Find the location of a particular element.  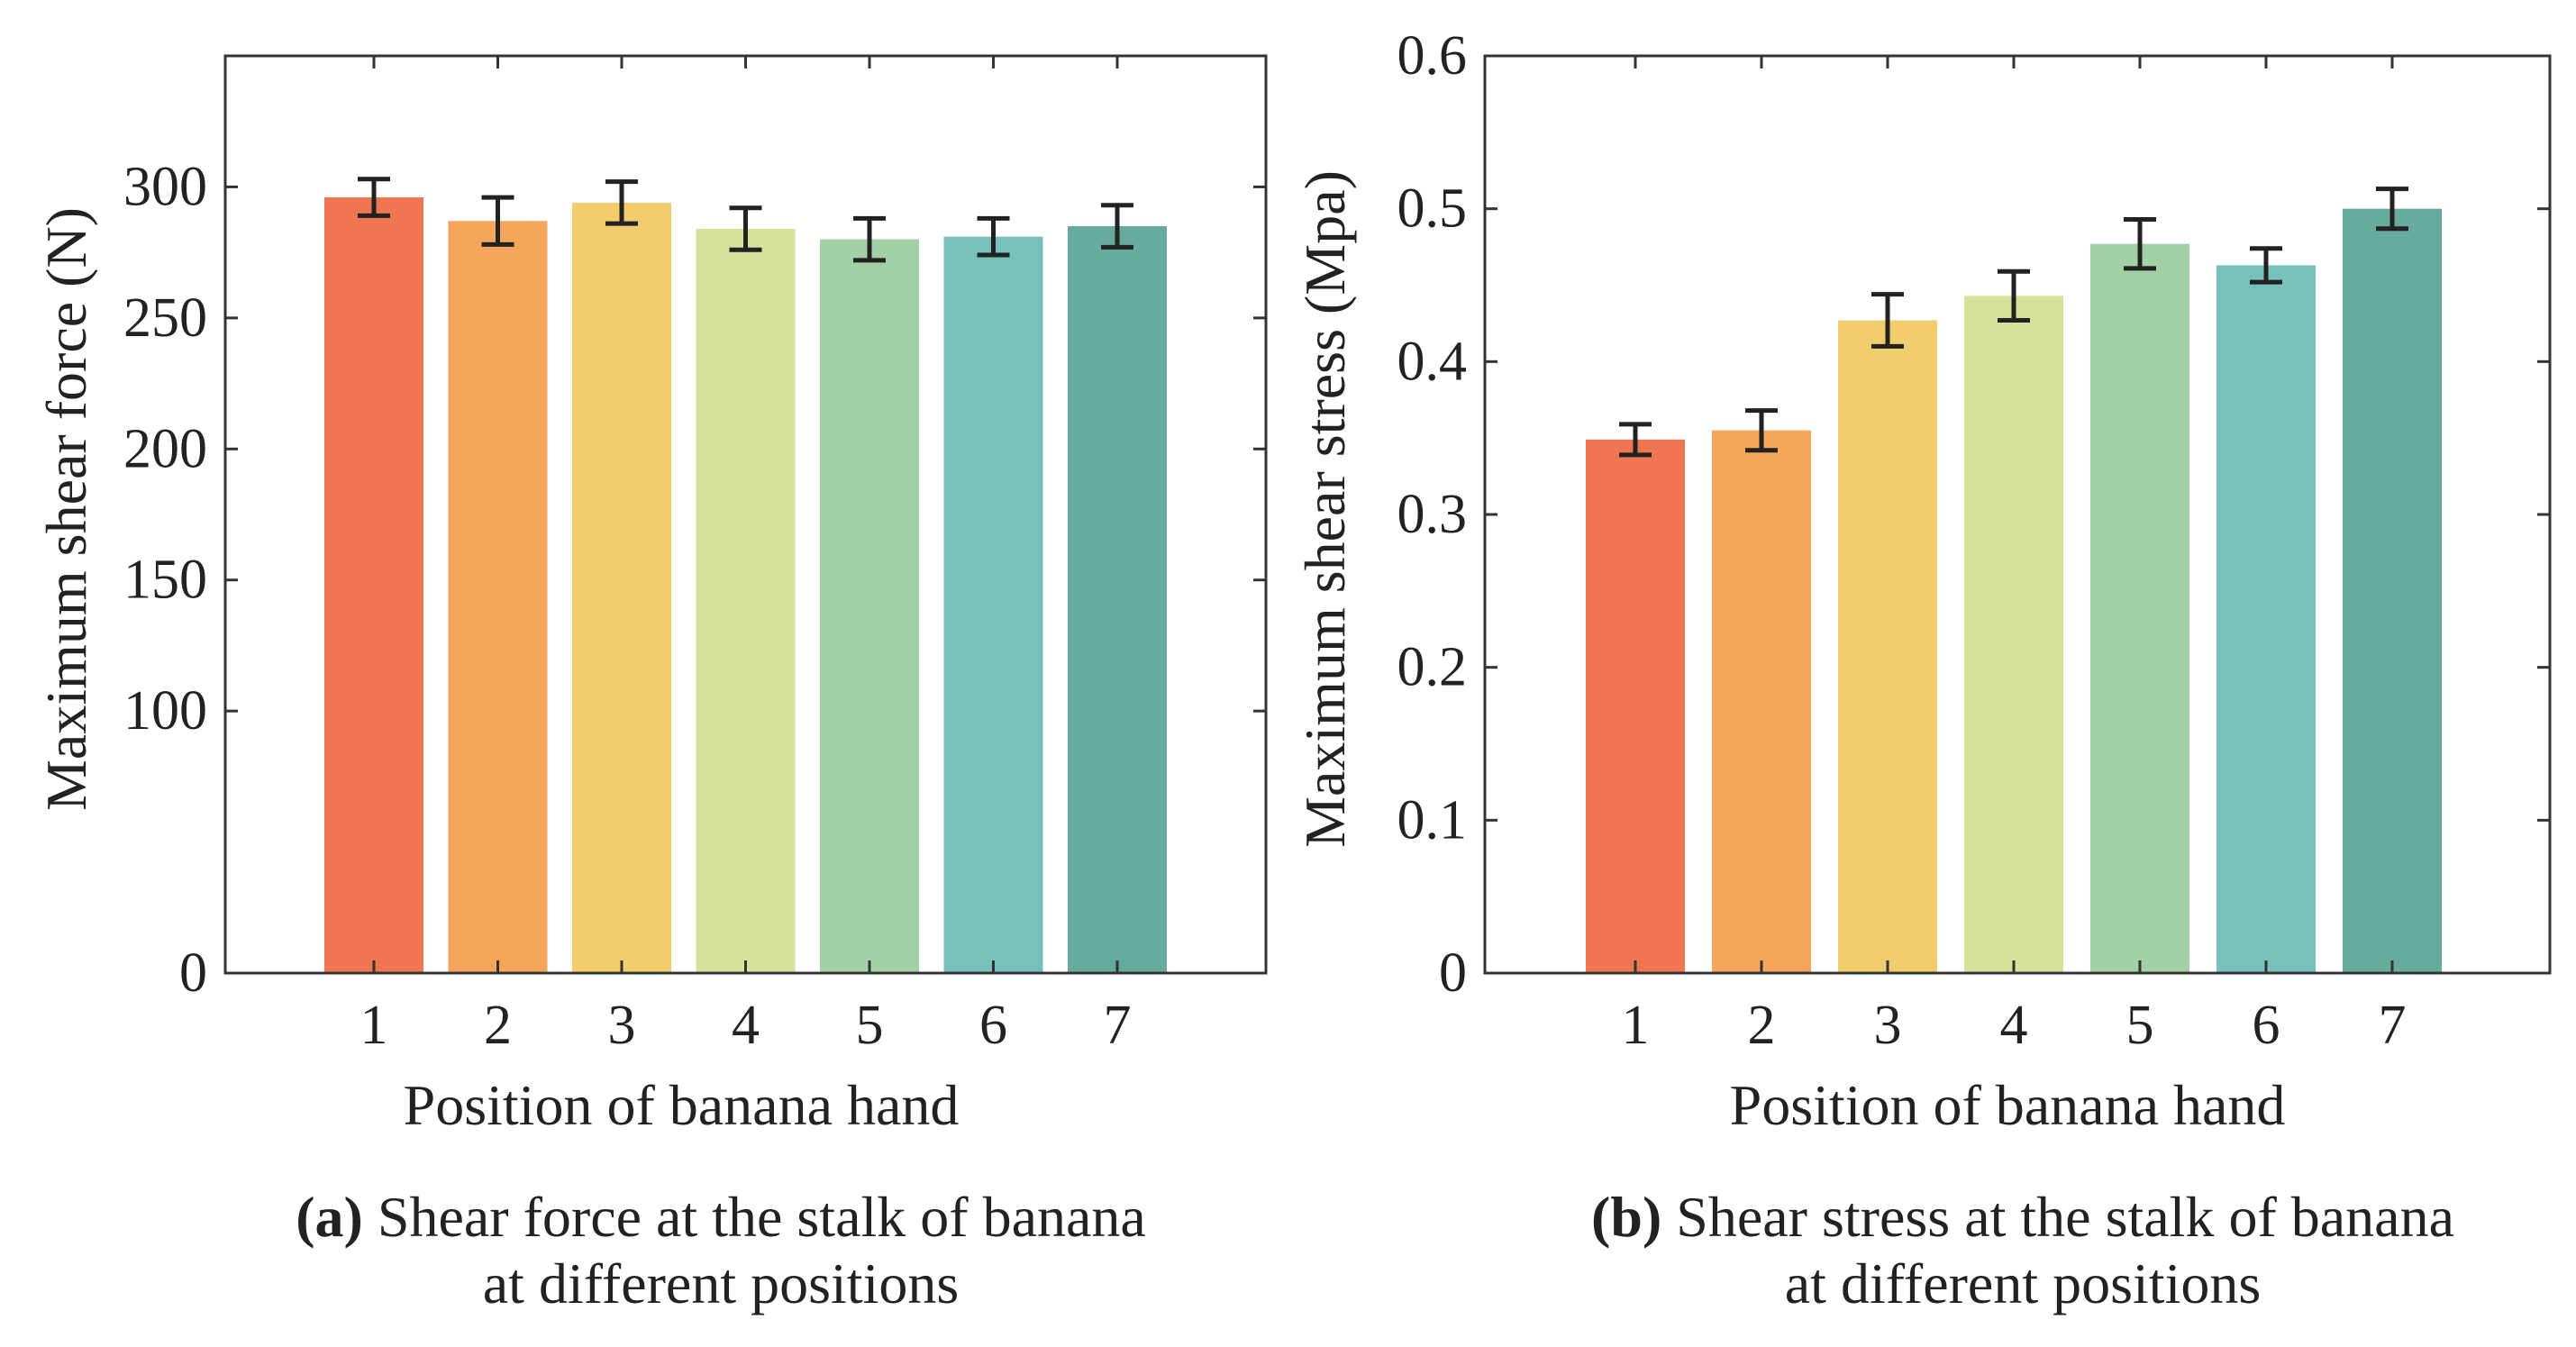

y-tick-label: 100 is located at coordinates (165, 711).